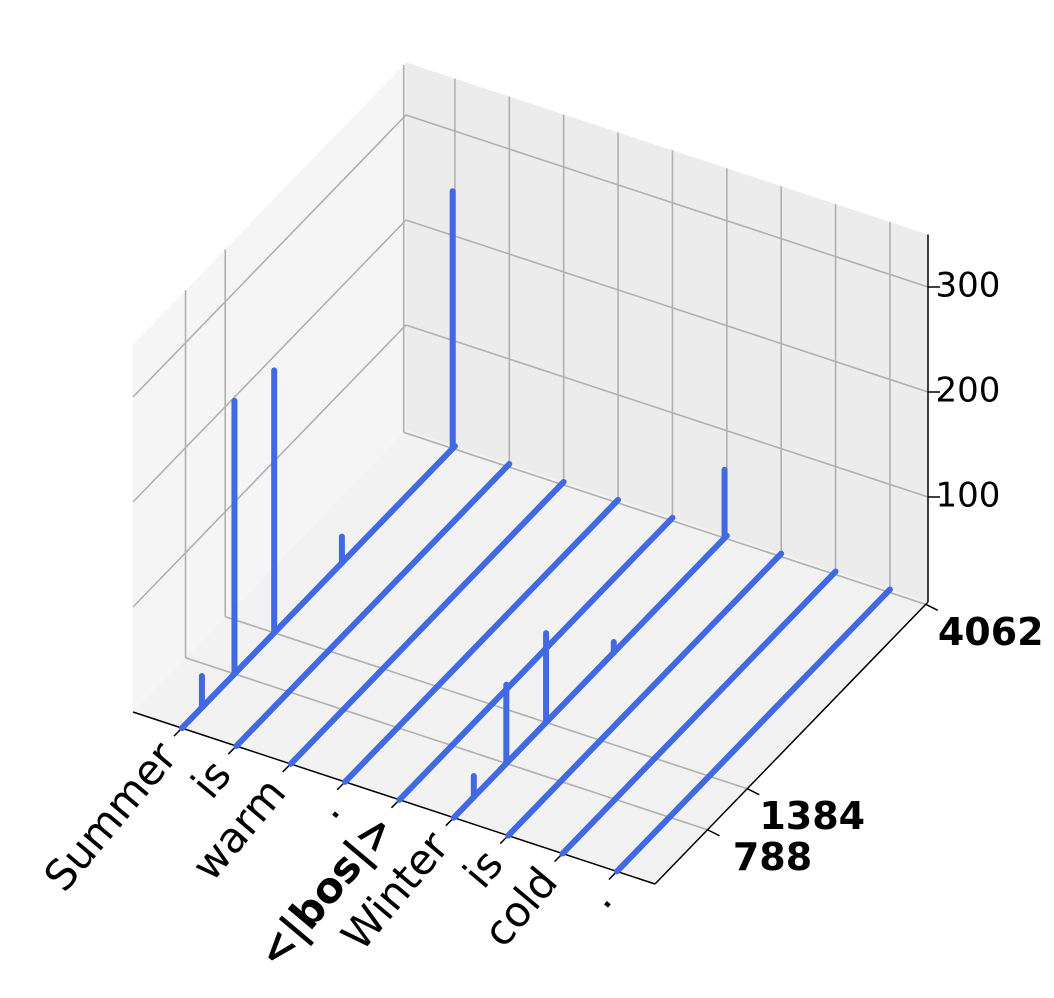 The height and width of the screenshot is (998, 1054). I want to click on x-tick-label: Summer, so click(110, 816).